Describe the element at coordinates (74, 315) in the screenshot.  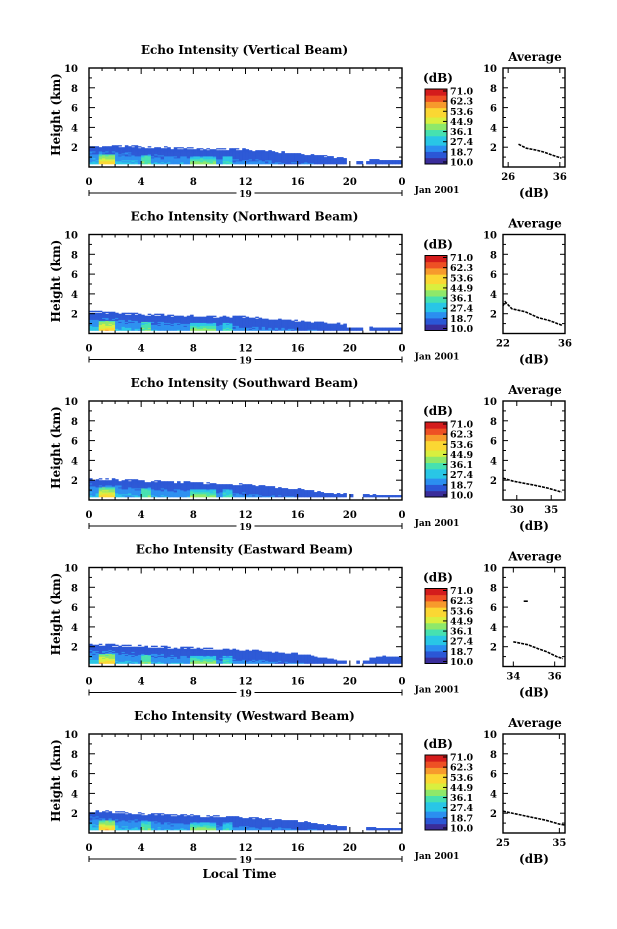
I see `y-tick-label: 2` at that location.